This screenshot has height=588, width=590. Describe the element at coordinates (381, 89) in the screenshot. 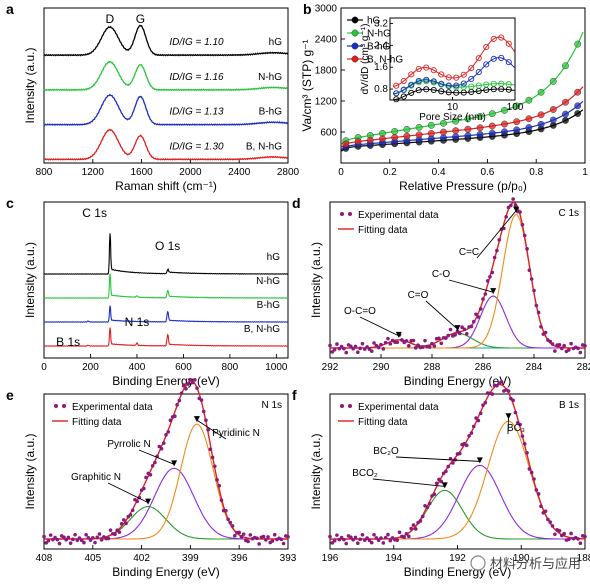

I see `inset-y-tick-label: 0.8` at that location.